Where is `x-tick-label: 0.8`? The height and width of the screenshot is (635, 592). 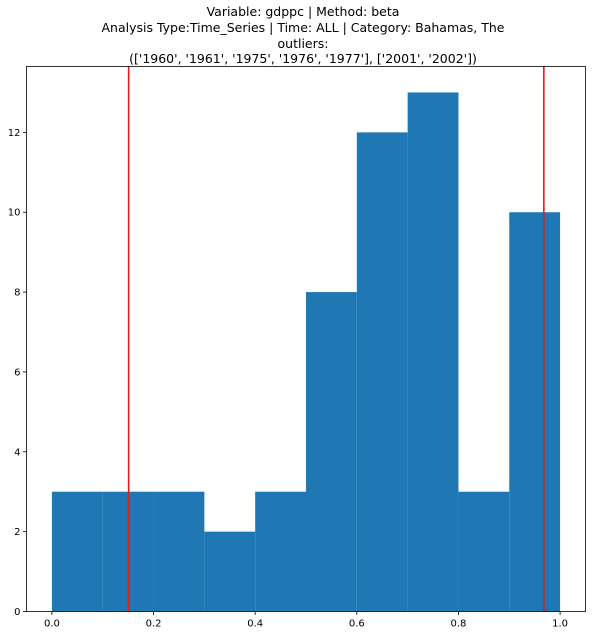
x-tick-label: 0.8 is located at coordinates (459, 624).